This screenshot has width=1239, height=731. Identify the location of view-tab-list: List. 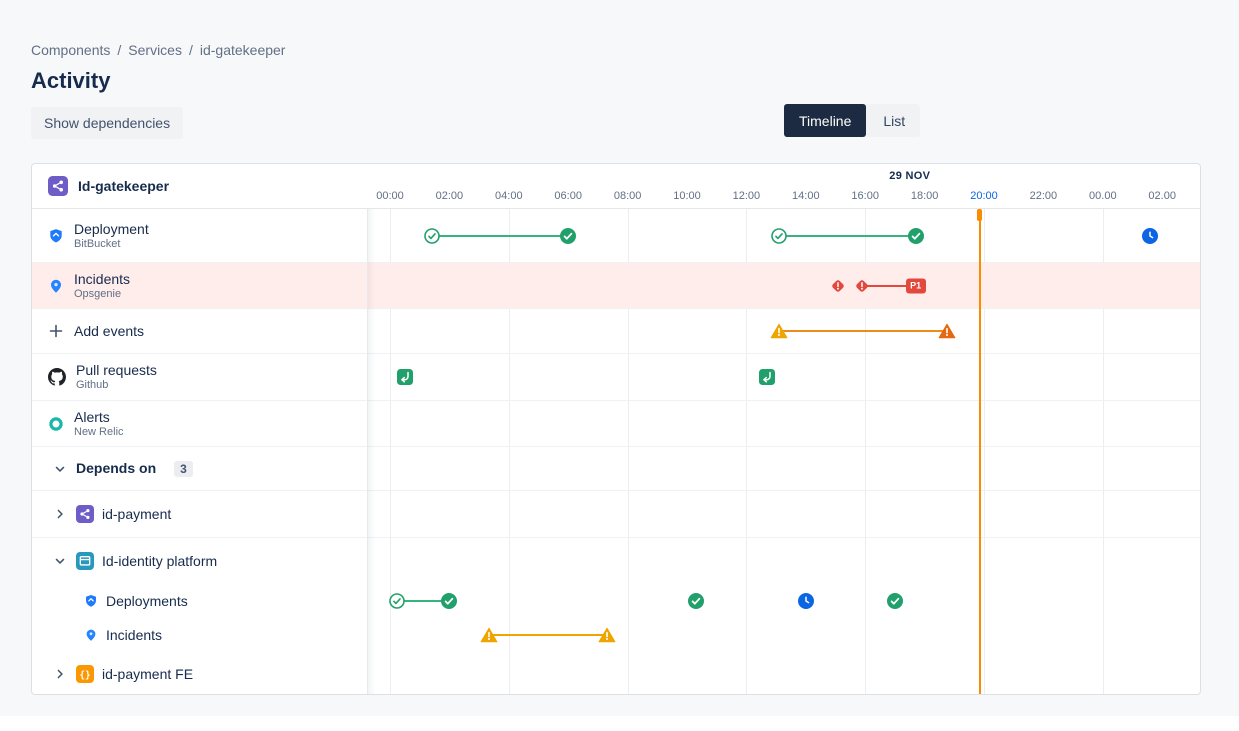
(894, 120).